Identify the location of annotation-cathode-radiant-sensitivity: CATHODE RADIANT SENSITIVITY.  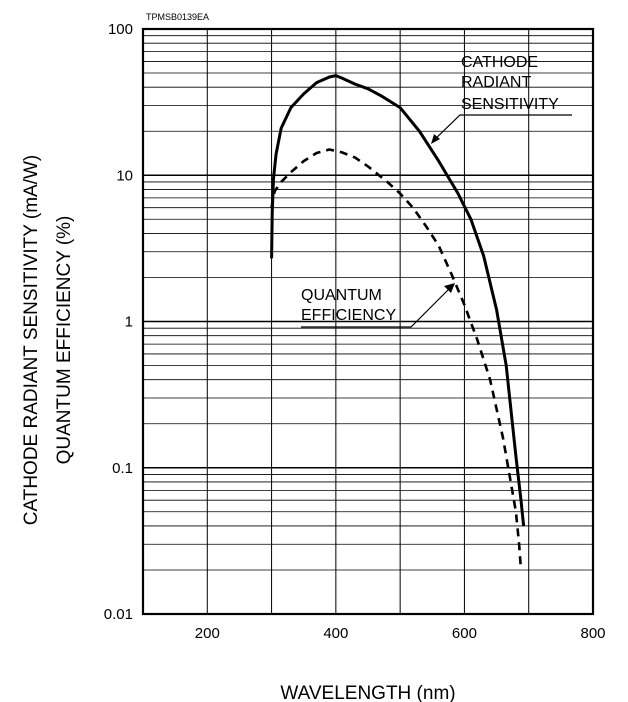
(501, 99).